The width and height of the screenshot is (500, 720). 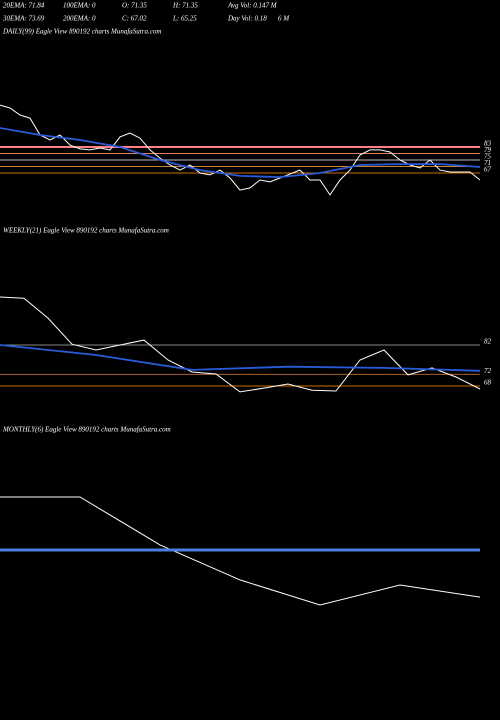 I want to click on y-tick-label: 68, so click(x=488, y=383).